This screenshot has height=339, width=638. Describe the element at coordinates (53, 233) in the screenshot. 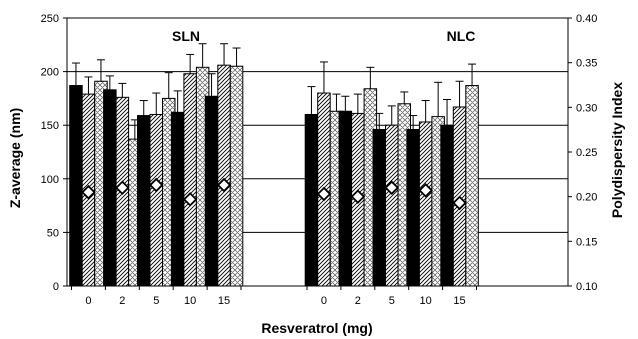

I see `y-tick-label: 50` at that location.